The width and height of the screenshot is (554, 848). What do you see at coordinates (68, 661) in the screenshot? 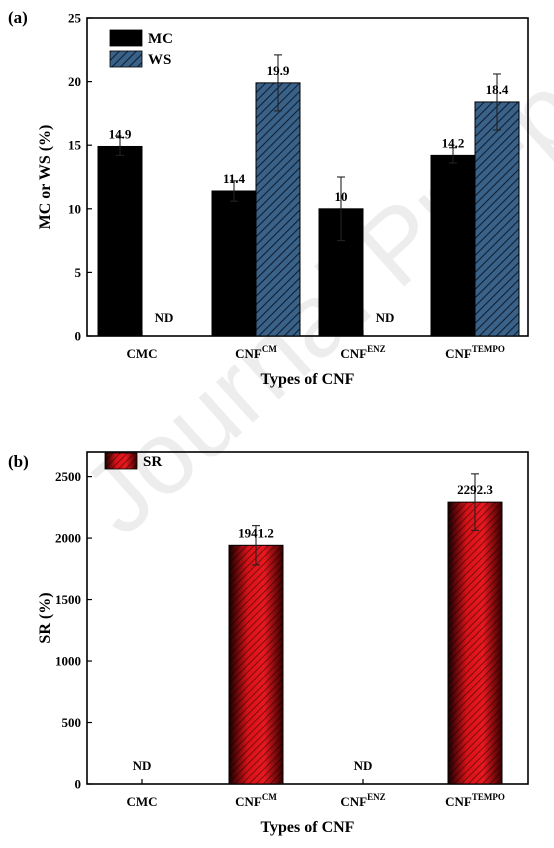
I see `panel-b-y-tick-label: 1000` at bounding box center [68, 661].